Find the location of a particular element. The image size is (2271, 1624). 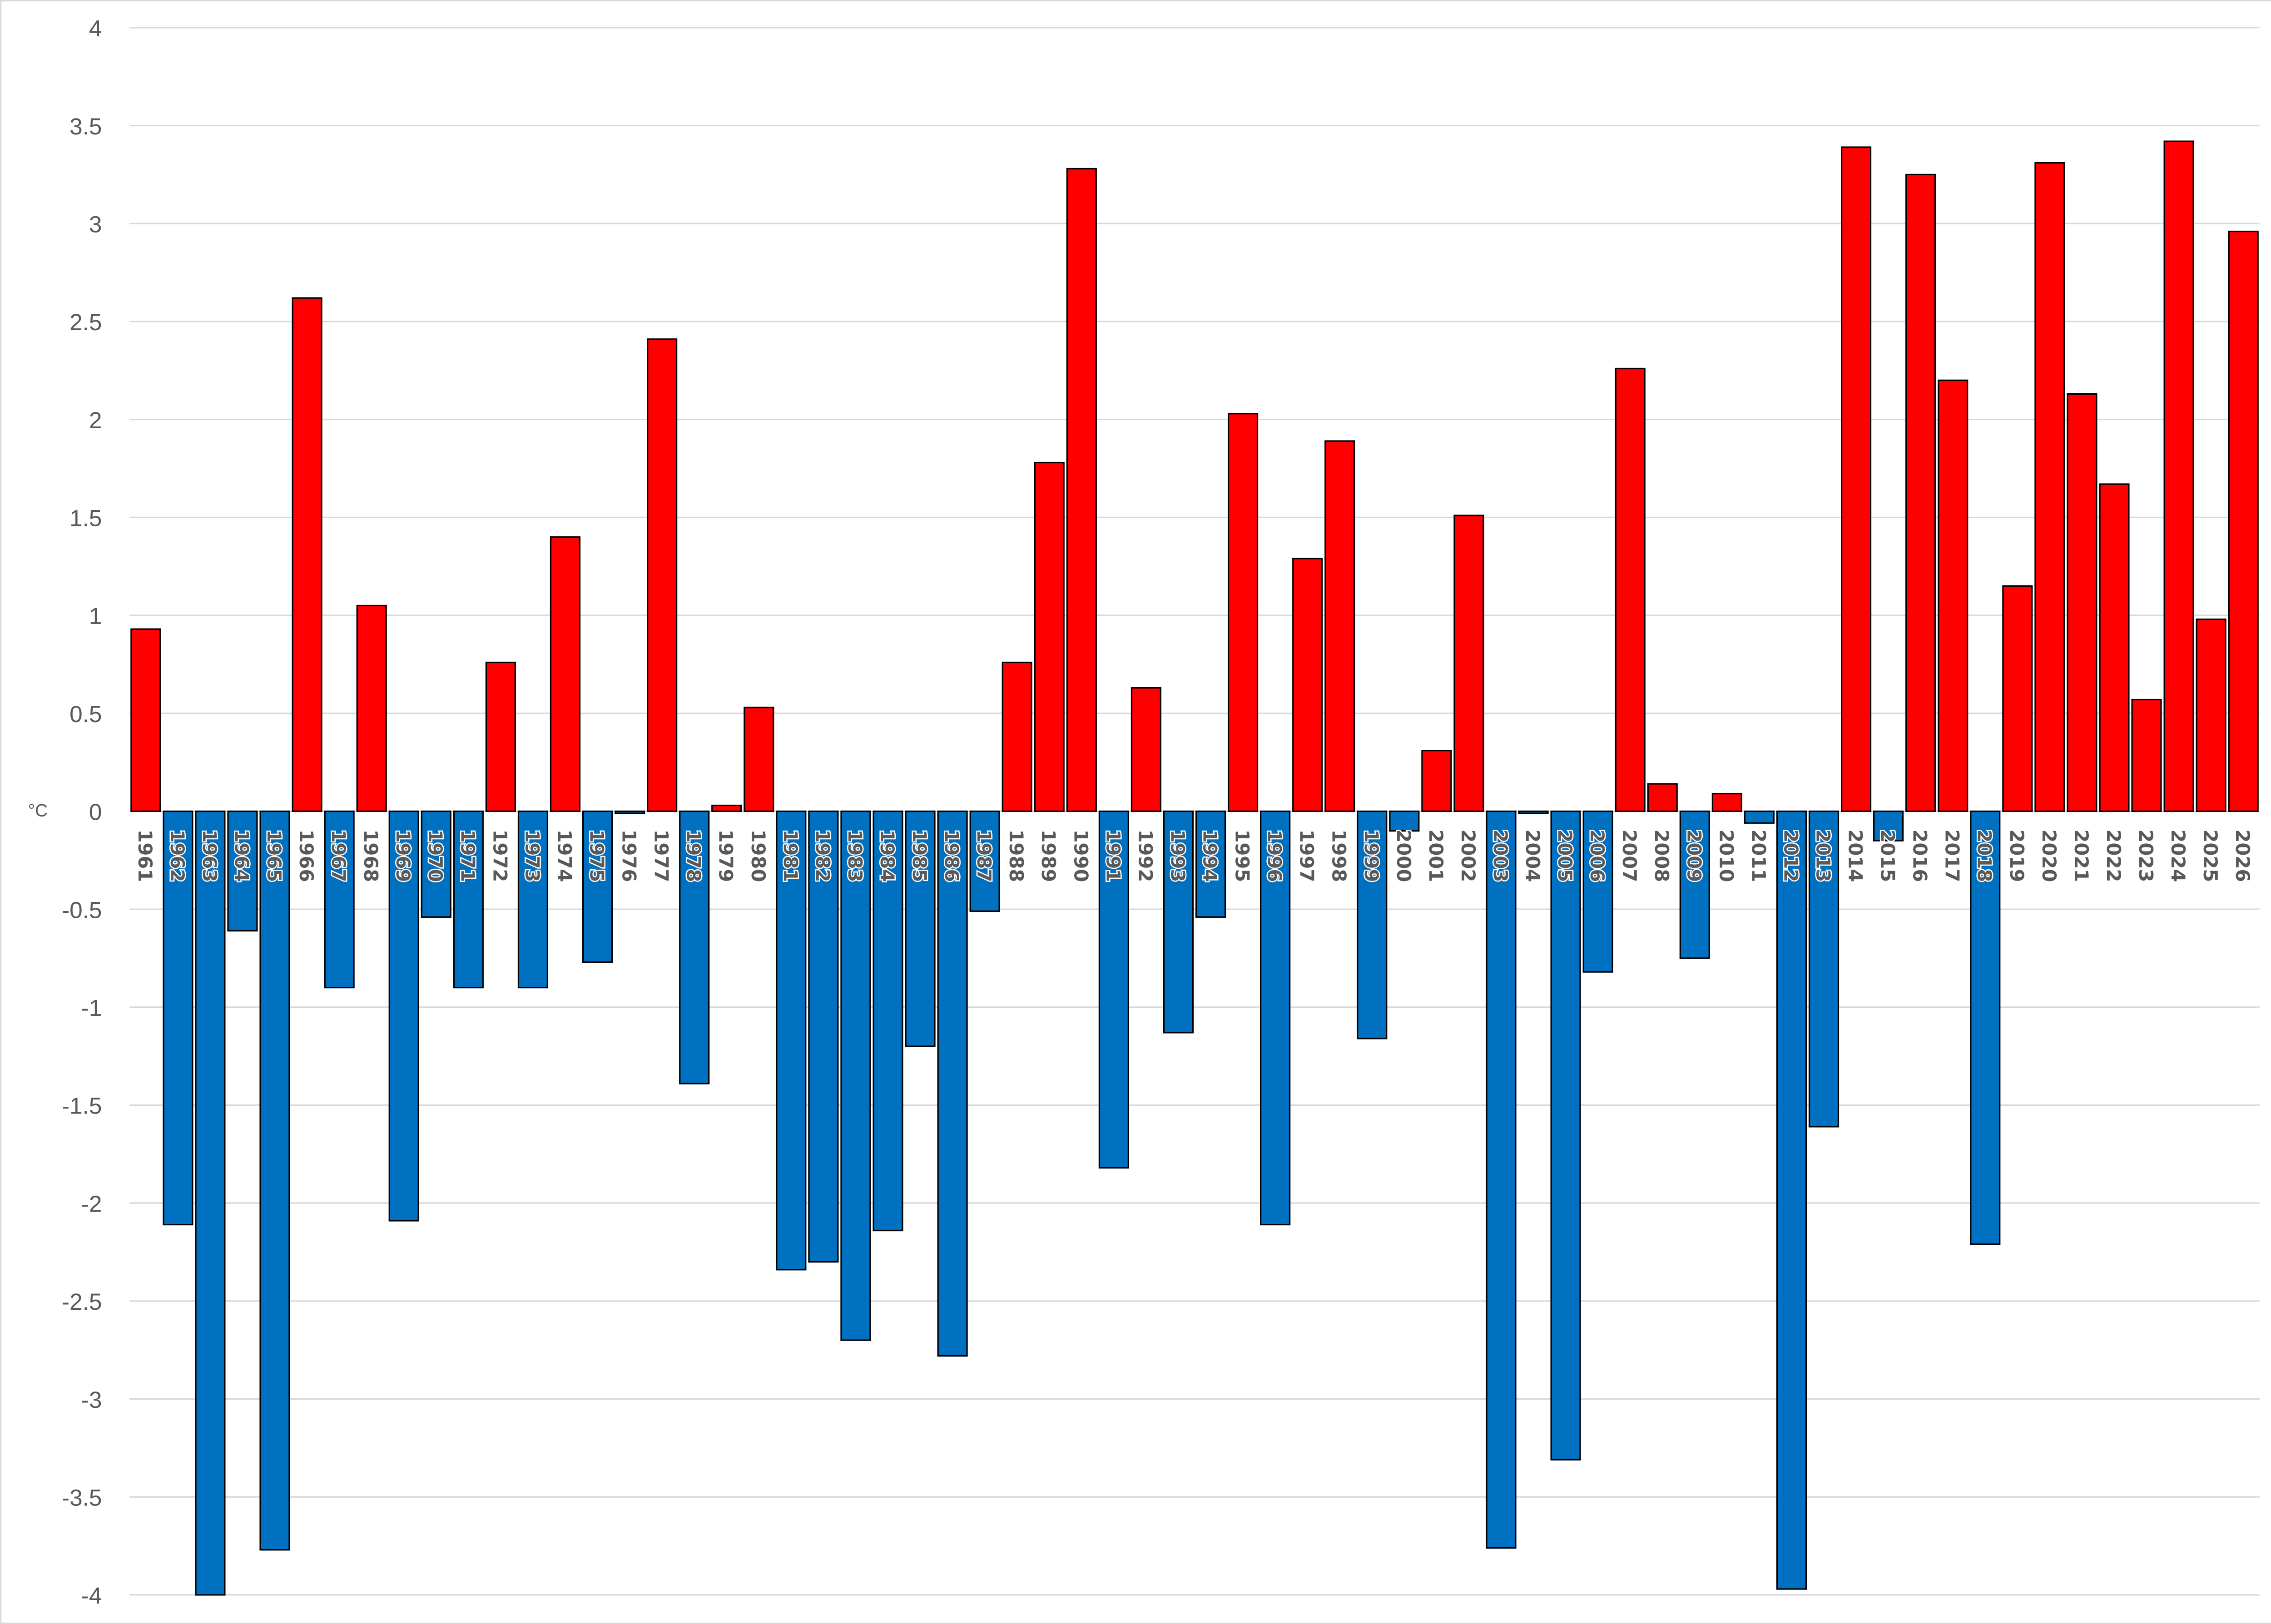

bar-1976 is located at coordinates (630, 812).